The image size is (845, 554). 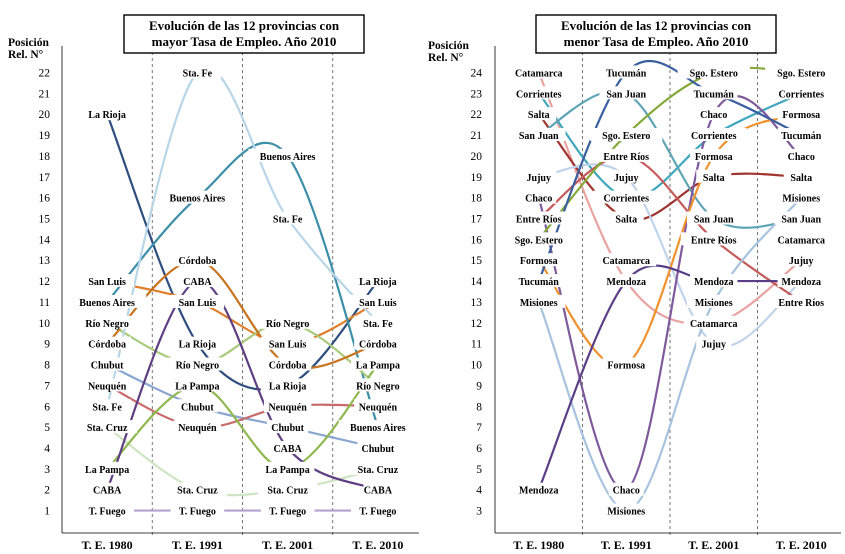 I want to click on point-label: Mendoza, so click(x=713, y=282).